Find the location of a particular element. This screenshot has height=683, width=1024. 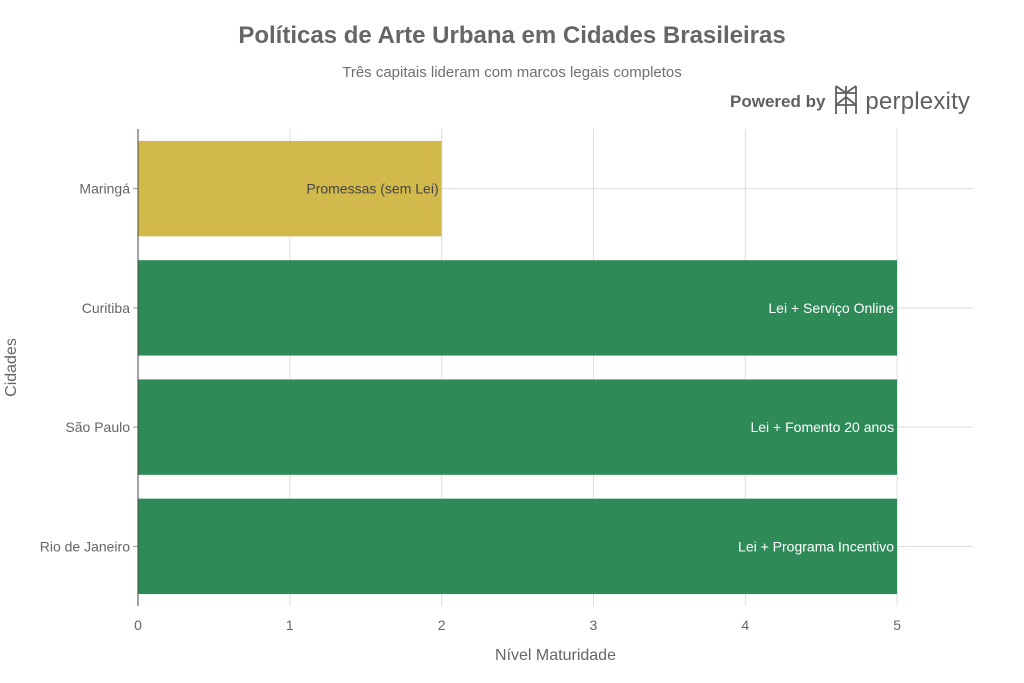

perplexity-logo-icon is located at coordinates (846, 102).